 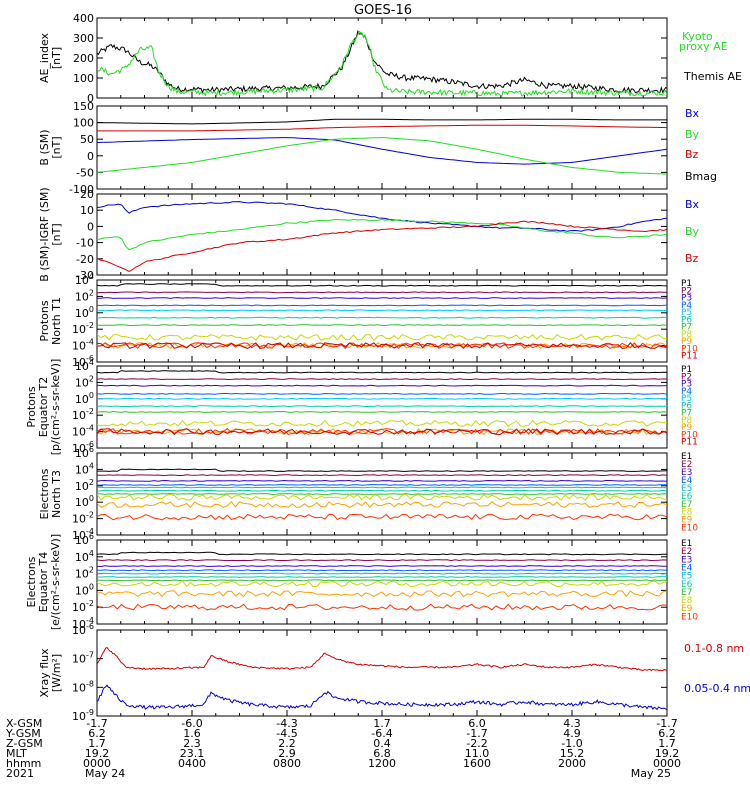 I want to click on orbit-value: -4.3, so click(x=286, y=723).